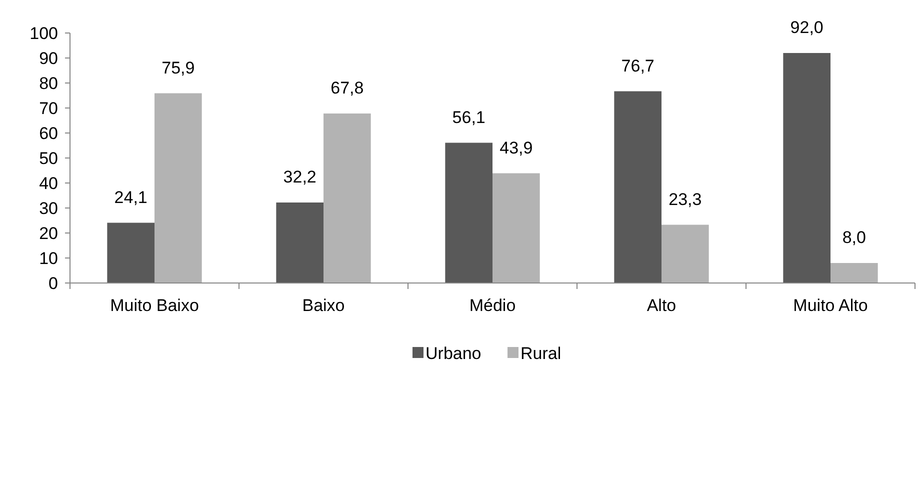 This screenshot has height=478, width=923. I want to click on x-tick-label: Baixo, so click(323, 305).